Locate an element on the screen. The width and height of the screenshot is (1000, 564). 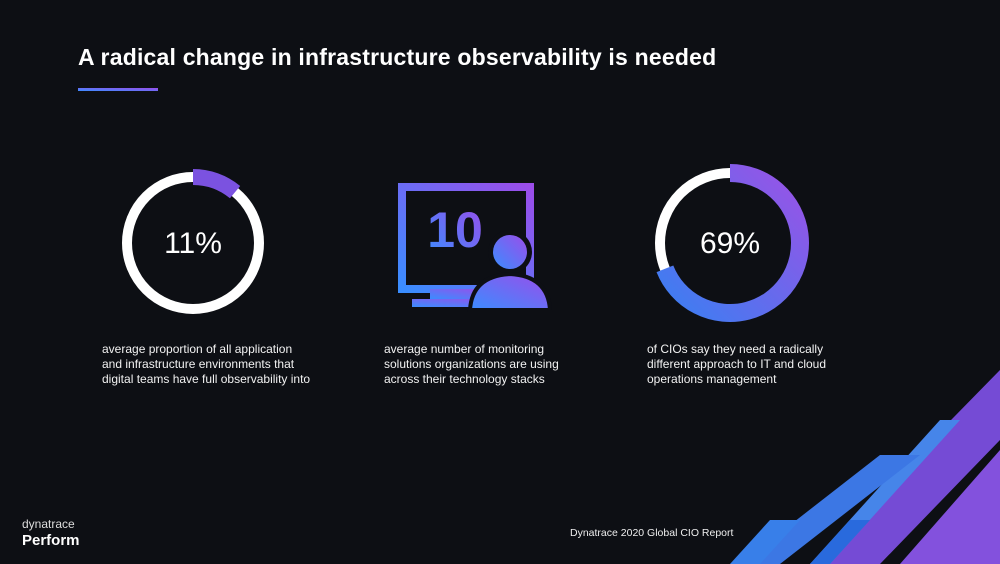
monitor-icon is located at coordinates (475, 247).